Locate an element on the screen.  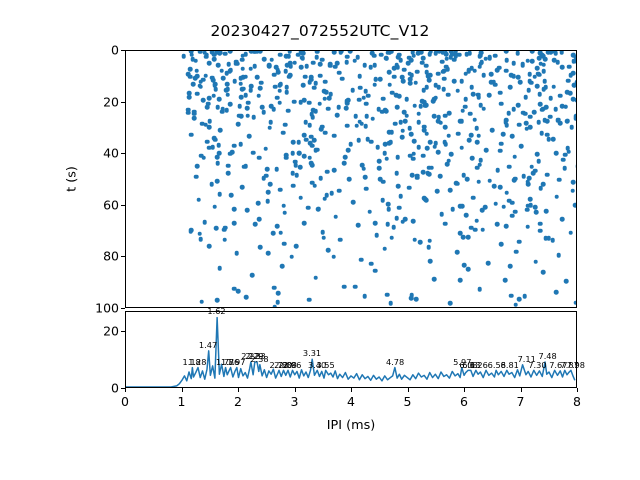
histogram-peak-label: 5.97 is located at coordinates (462, 362).